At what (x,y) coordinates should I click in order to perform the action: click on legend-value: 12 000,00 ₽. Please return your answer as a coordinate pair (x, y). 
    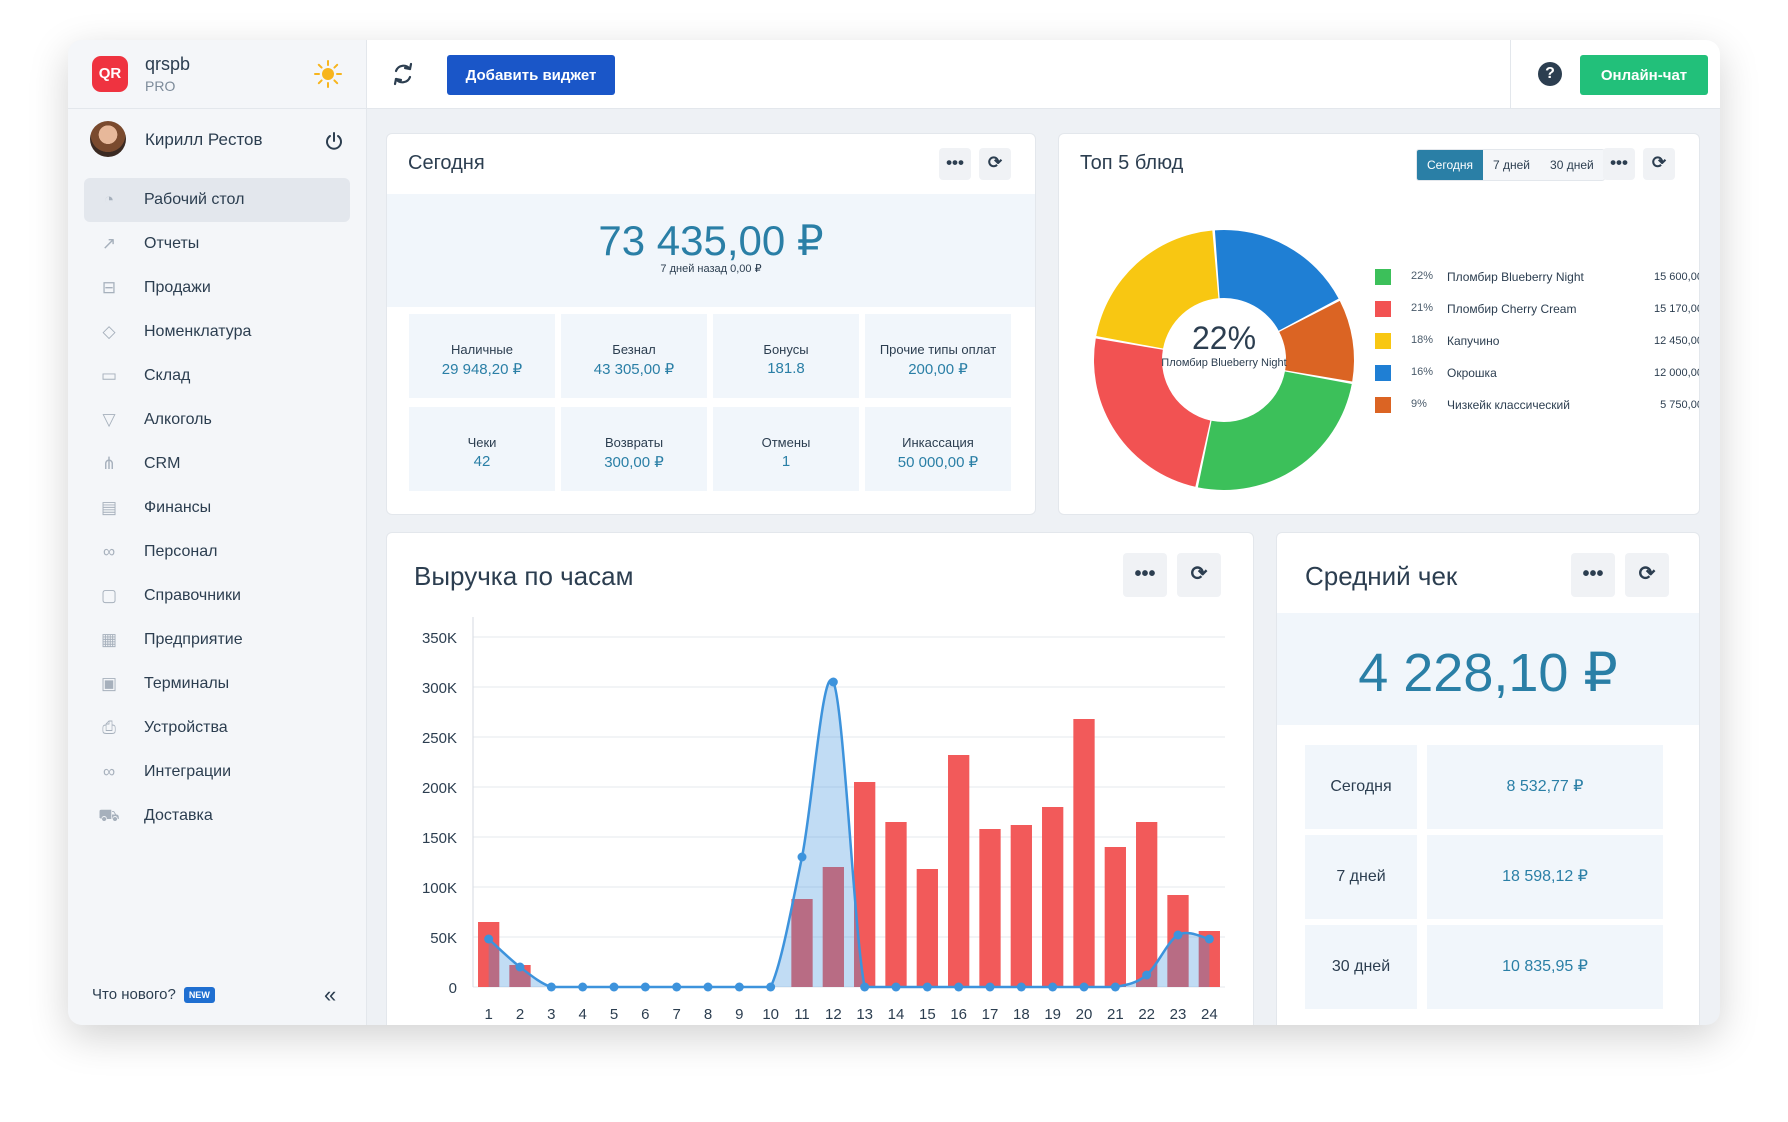
    Looking at the image, I should click on (1677, 373).